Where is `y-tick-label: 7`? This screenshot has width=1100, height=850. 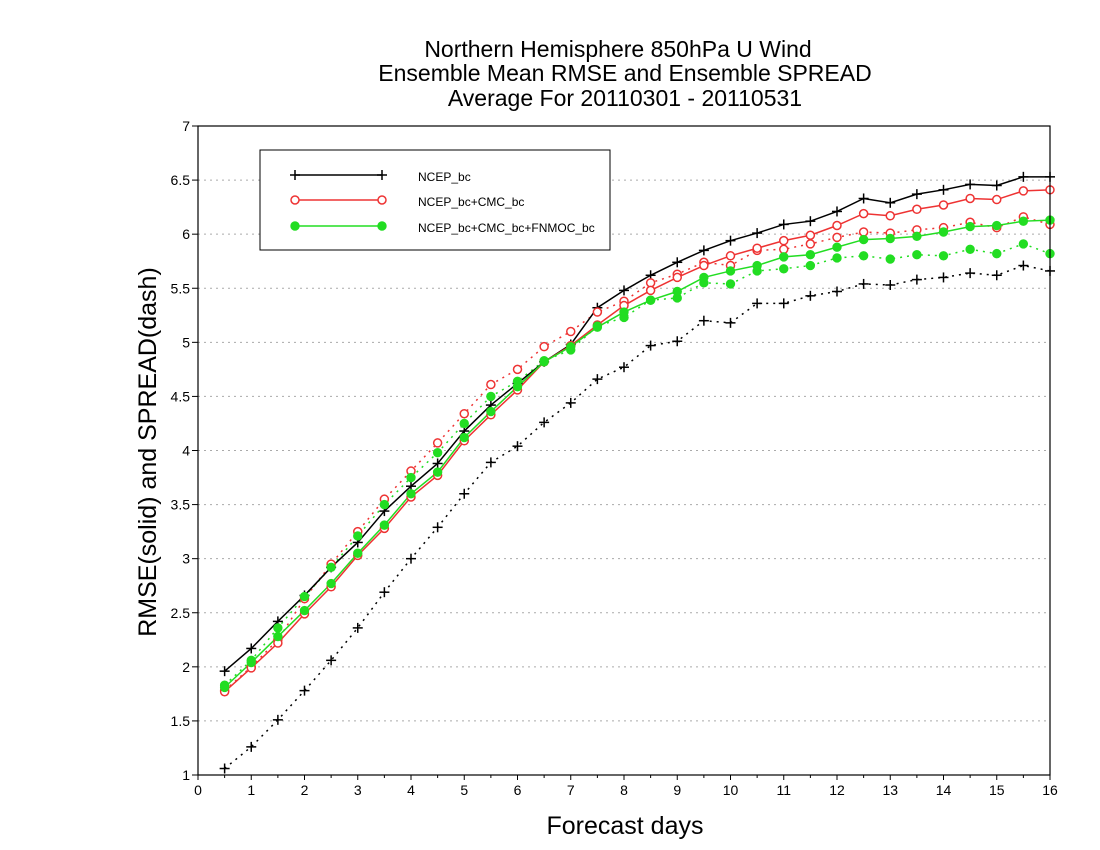 y-tick-label: 7 is located at coordinates (186, 126).